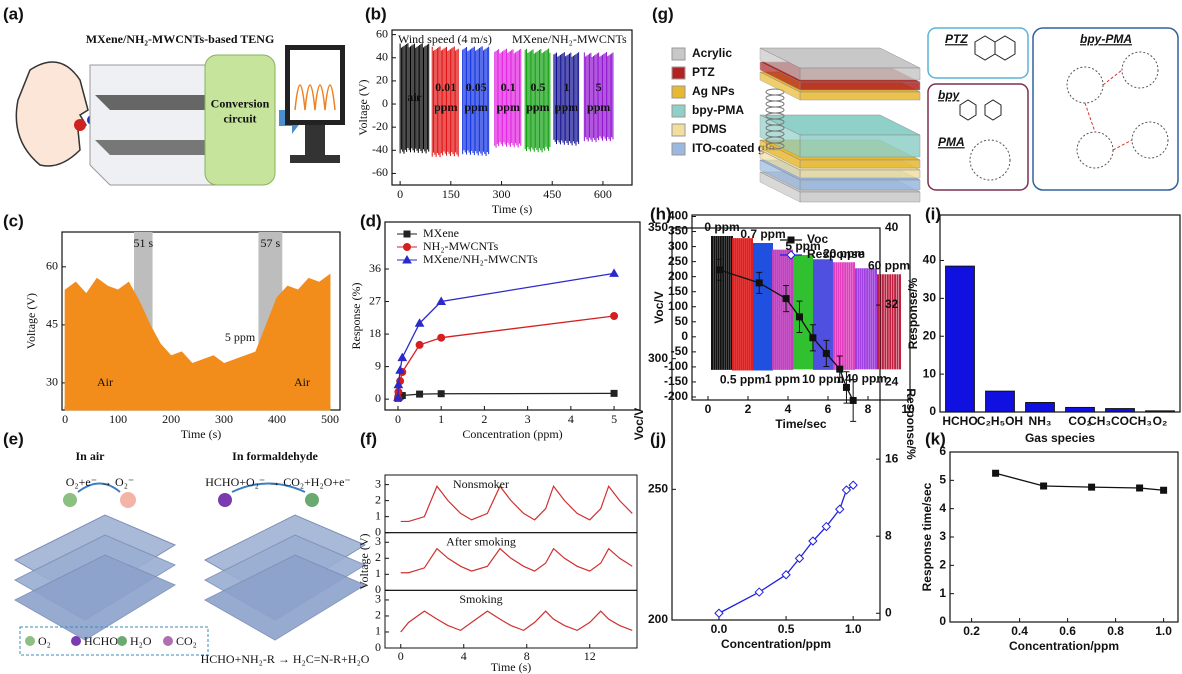  Describe the element at coordinates (315, 140) in the screenshot. I see `monitor-stand` at that location.